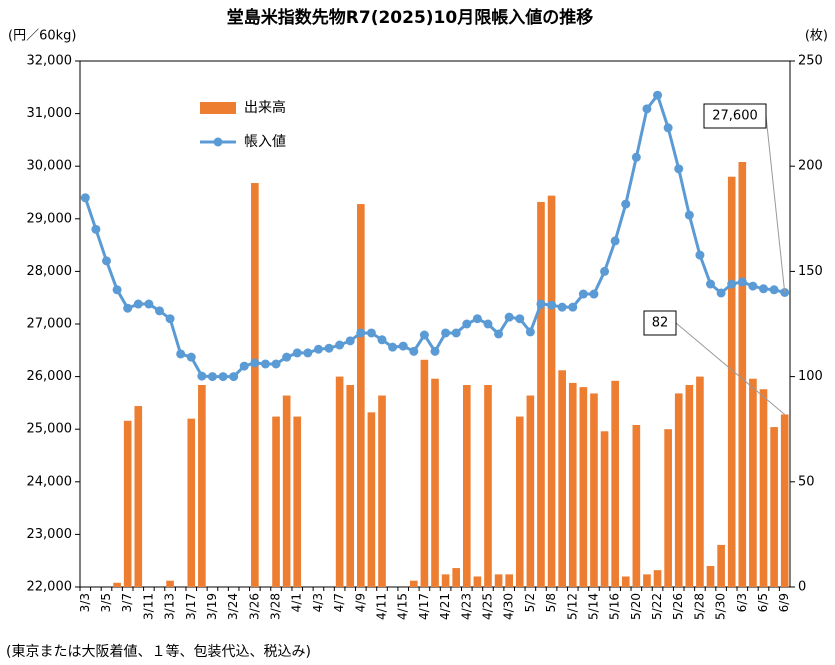 The width and height of the screenshot is (835, 665). I want to click on x-tick-label: 4/3, so click(318, 602).